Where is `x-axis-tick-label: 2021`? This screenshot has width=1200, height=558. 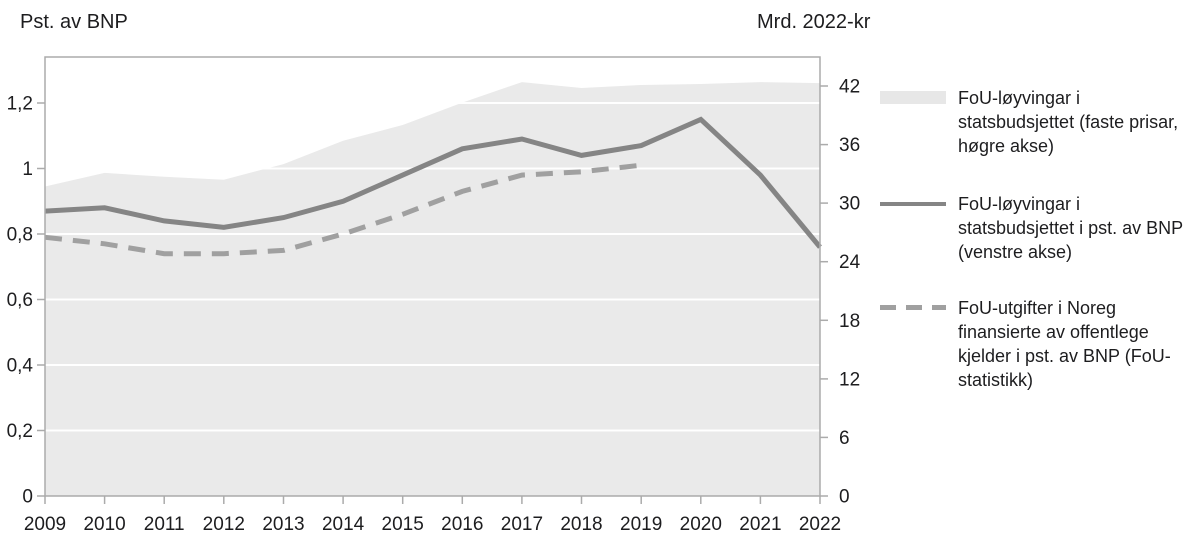
x-axis-tick-label: 2021 is located at coordinates (760, 524).